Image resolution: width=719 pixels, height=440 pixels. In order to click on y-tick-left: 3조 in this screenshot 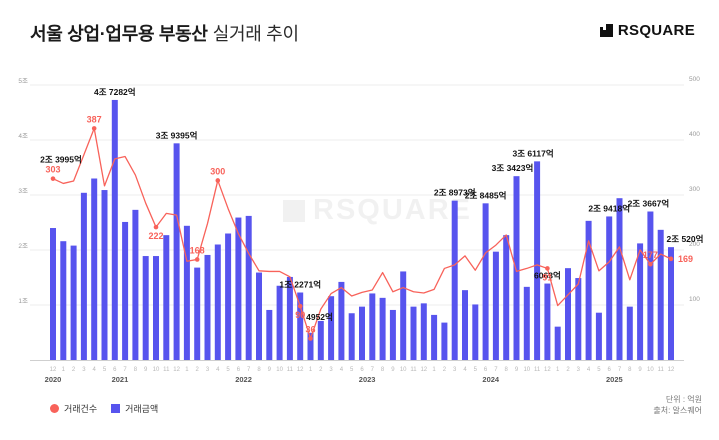, I will do `click(23, 191)`.